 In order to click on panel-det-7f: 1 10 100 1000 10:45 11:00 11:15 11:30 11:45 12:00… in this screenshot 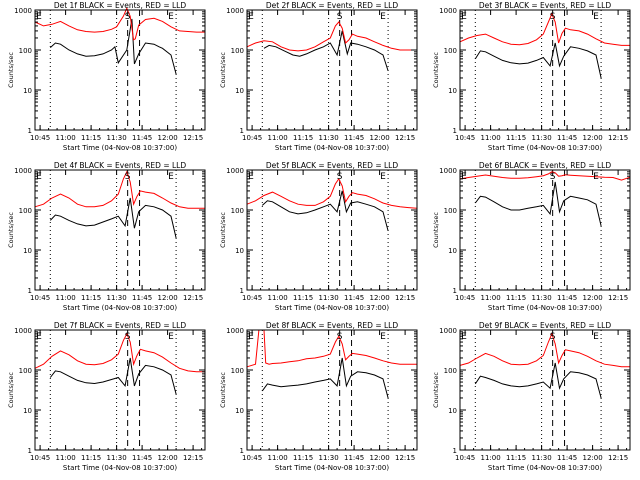, I will do `click(106, 396)`.